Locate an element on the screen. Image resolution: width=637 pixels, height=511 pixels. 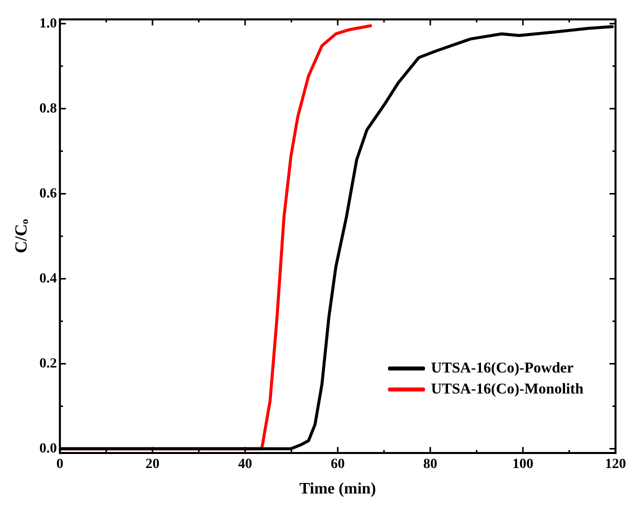
x-tick-label: 40 is located at coordinates (245, 464).